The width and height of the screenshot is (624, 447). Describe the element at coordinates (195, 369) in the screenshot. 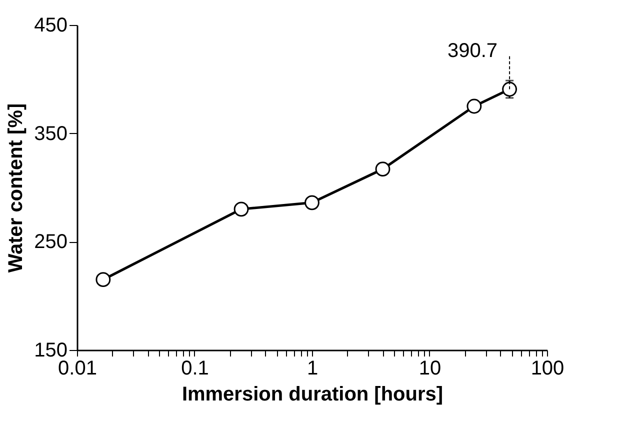

I see `x-tick-label: 0.1` at that location.